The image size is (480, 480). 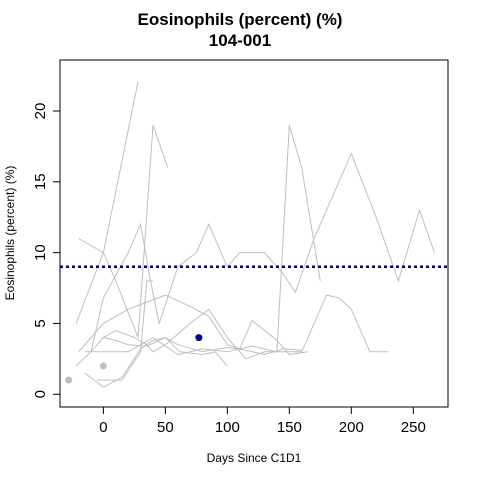 What do you see at coordinates (40, 181) in the screenshot?
I see `y-tick-label: 15` at bounding box center [40, 181].